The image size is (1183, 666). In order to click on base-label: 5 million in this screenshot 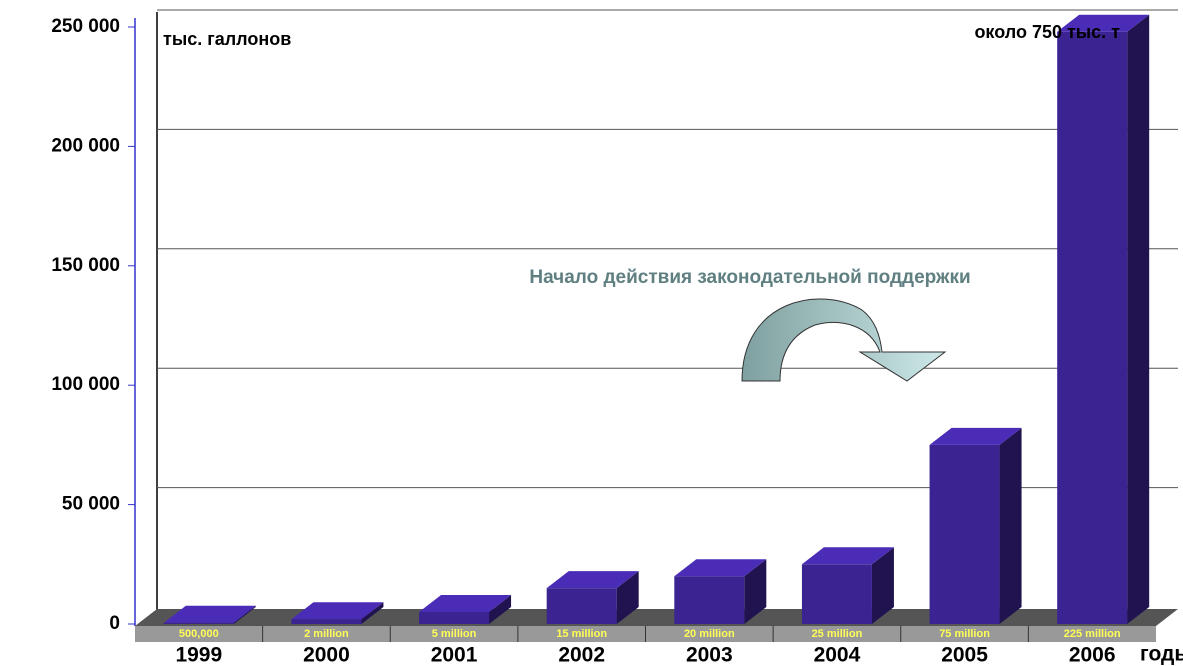, I will do `click(454, 634)`.